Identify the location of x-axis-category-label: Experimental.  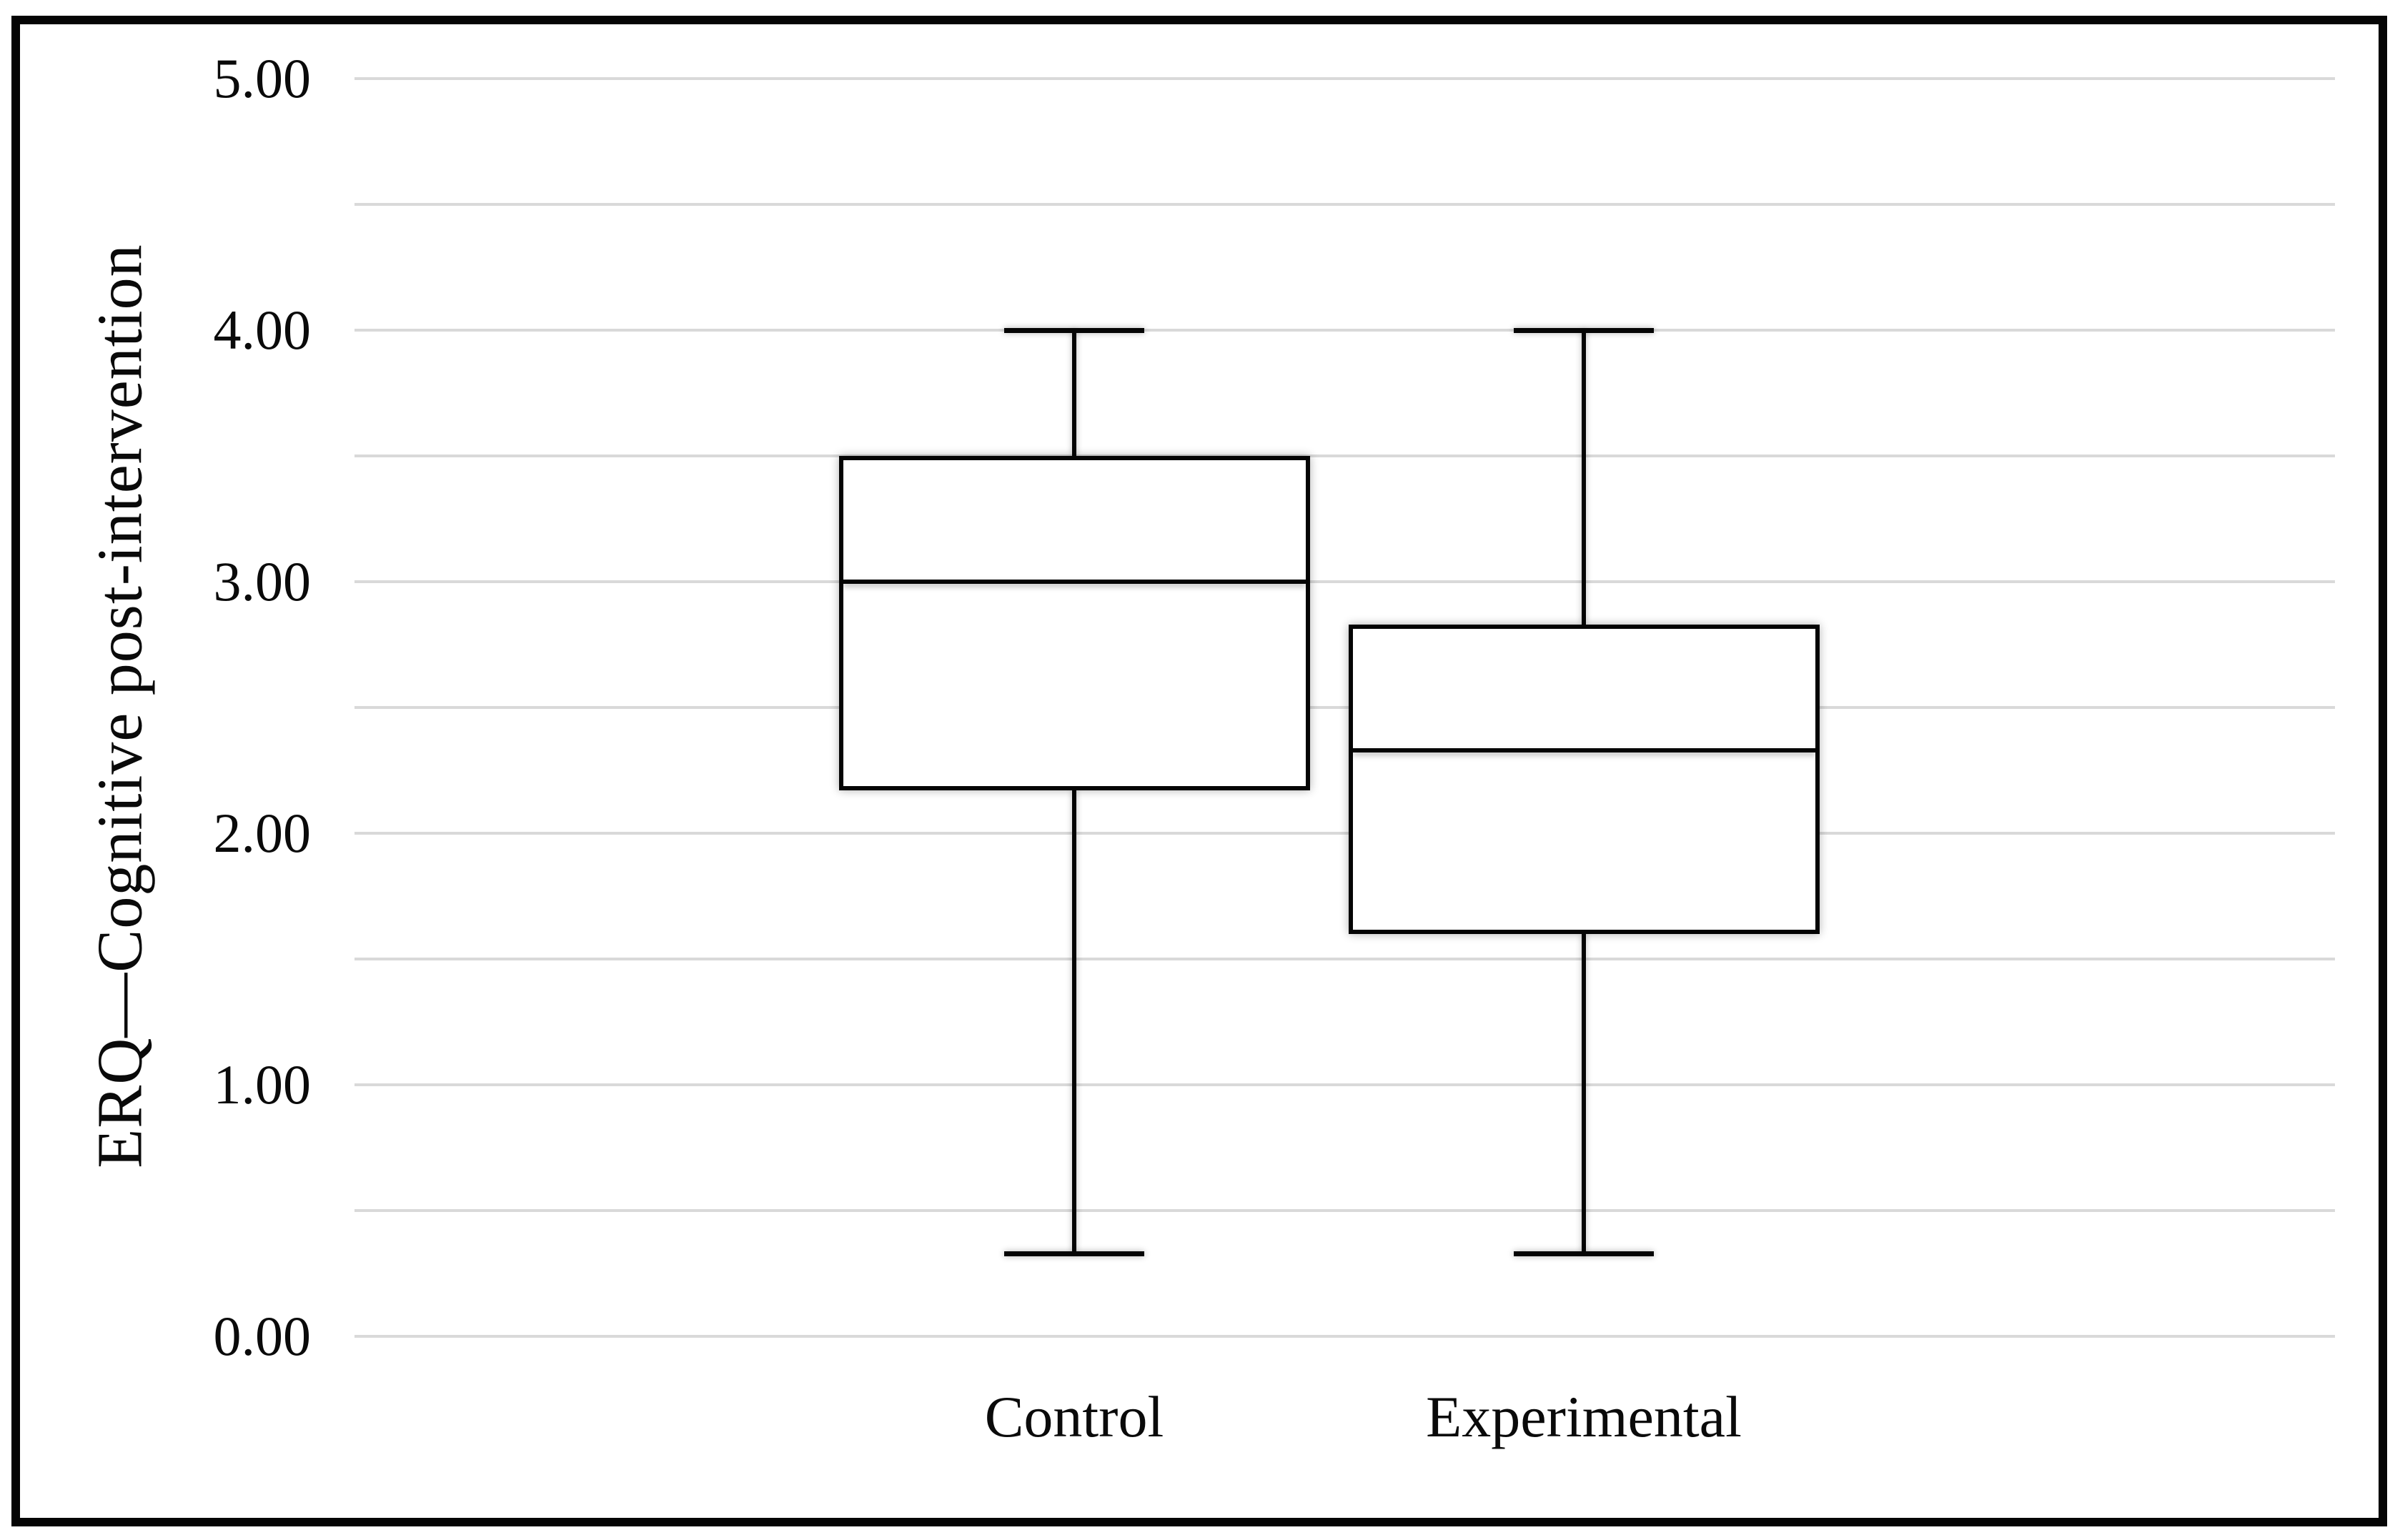
(1584, 1416).